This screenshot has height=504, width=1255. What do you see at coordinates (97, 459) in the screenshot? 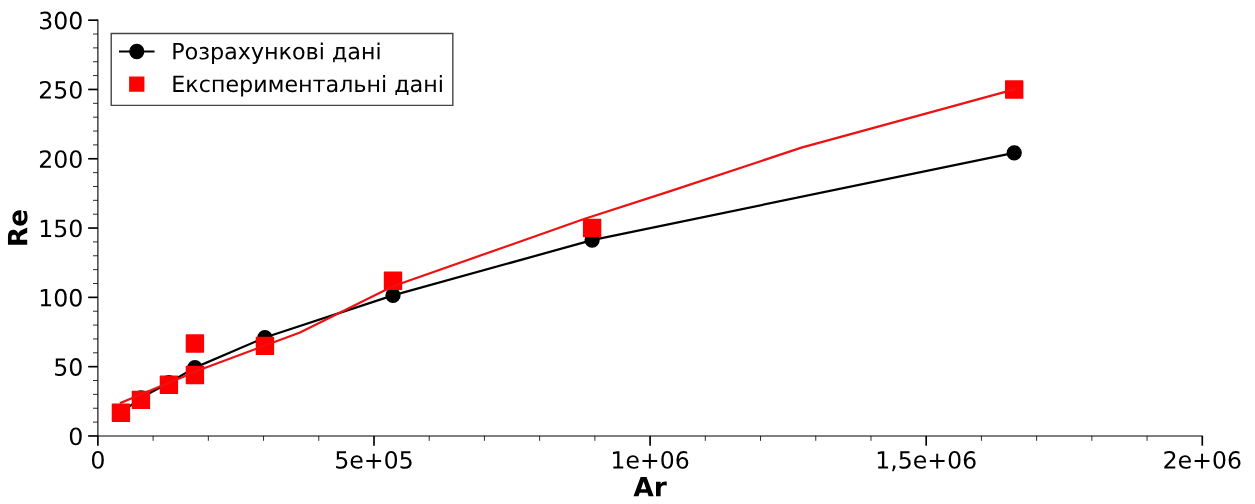
I see `x-tick-label: 0` at bounding box center [97, 459].